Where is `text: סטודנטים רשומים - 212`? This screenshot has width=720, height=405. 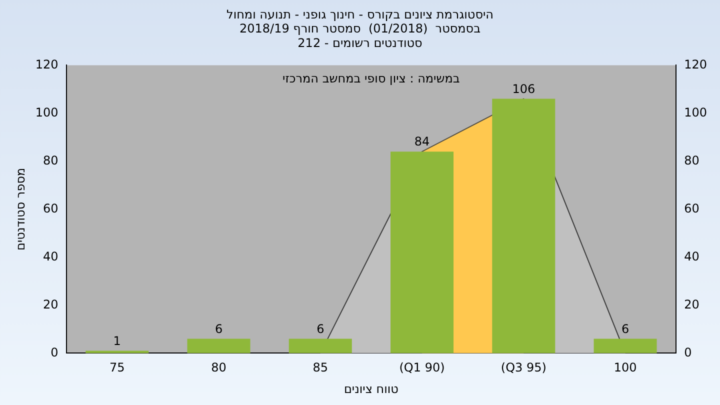
text: סטודנטים רשומים - 212 is located at coordinates (360, 43).